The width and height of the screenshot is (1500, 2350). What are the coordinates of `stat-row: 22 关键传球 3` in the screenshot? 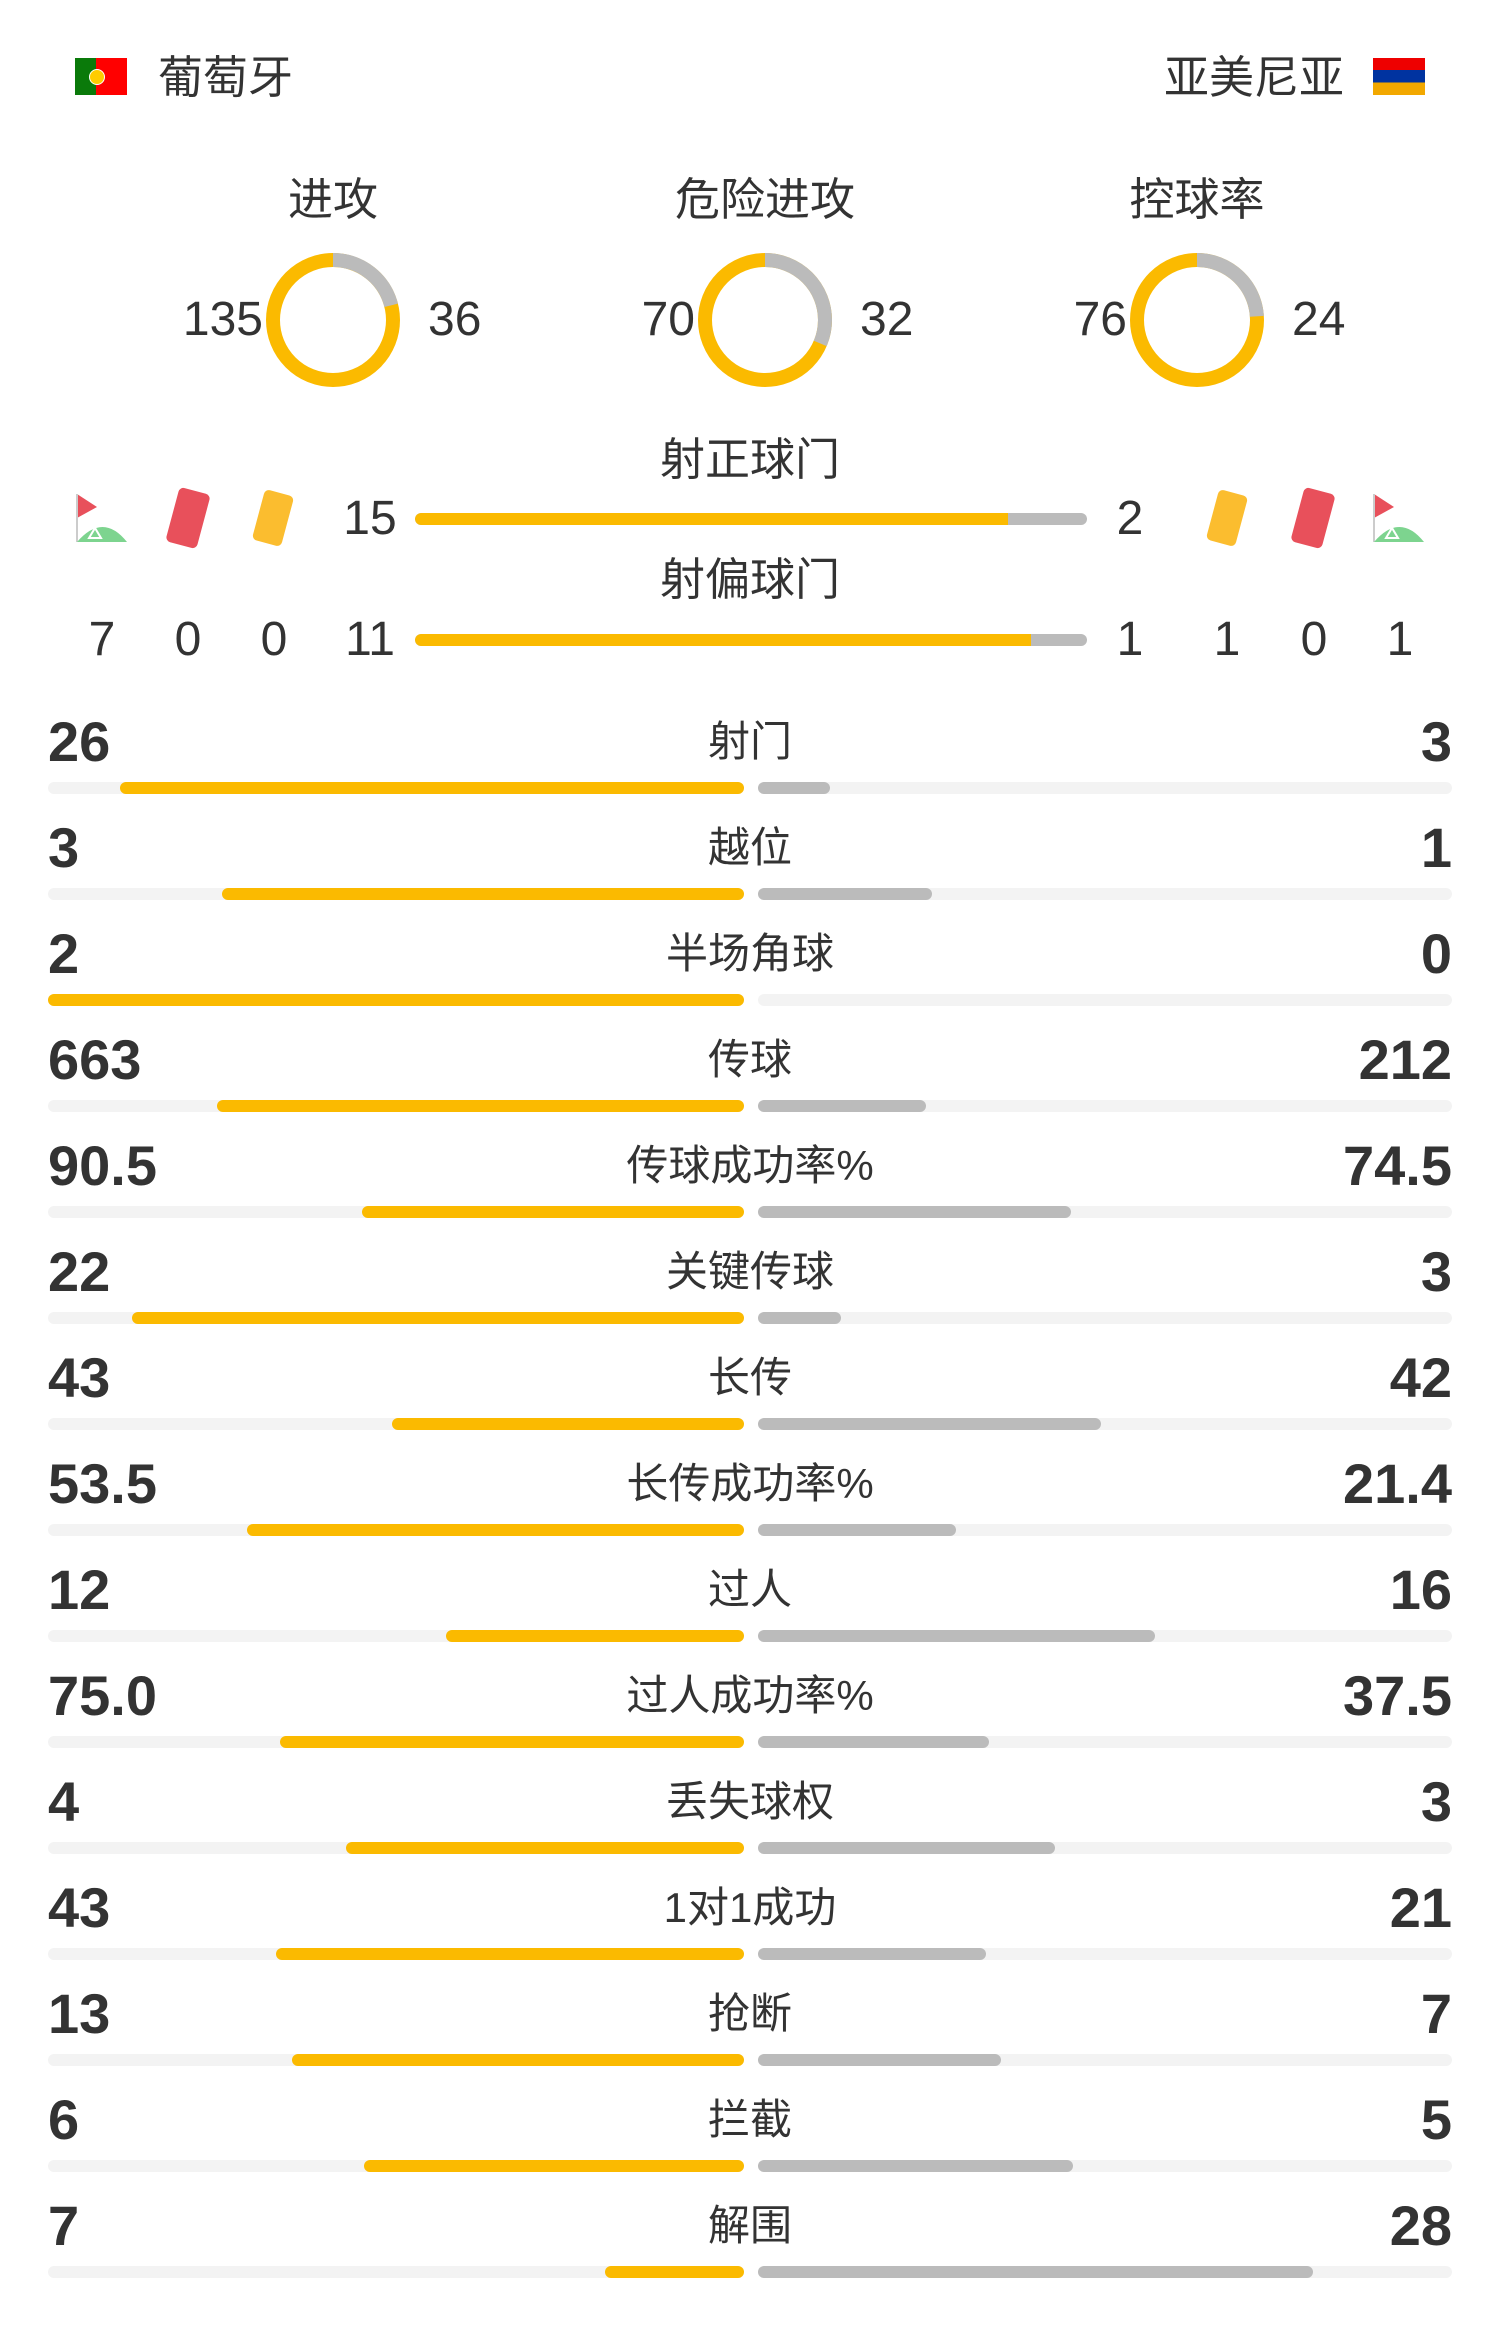 It's located at (750, 1295).